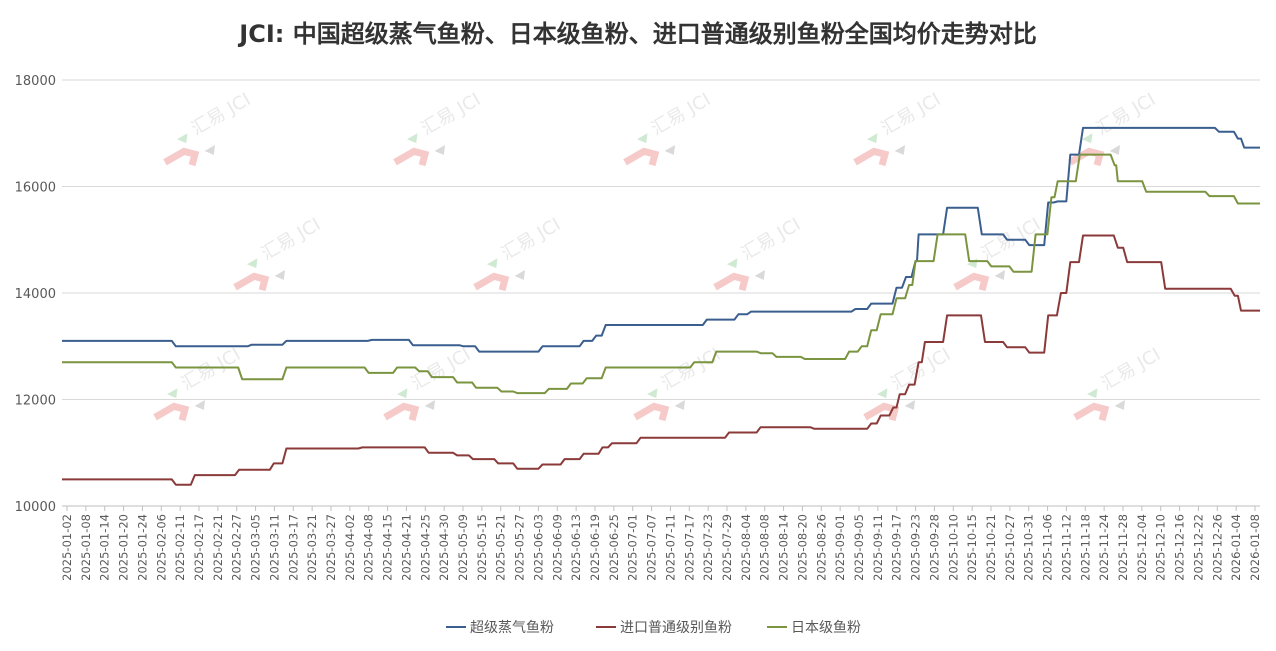 The image size is (1276, 651). Describe the element at coordinates (350, 547) in the screenshot. I see `x-tick-label: 2025-04-02` at that location.